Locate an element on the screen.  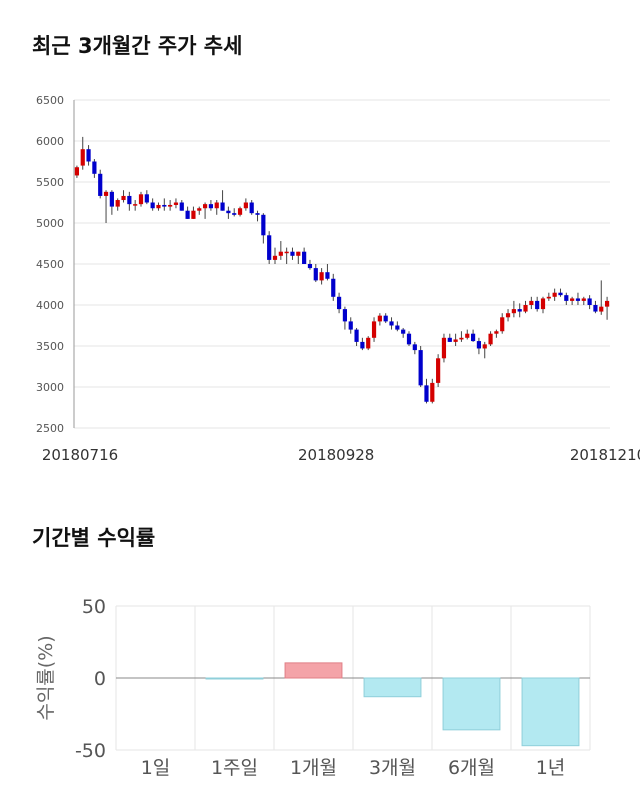
x-tick-label: 20180928 is located at coordinates (336, 455).